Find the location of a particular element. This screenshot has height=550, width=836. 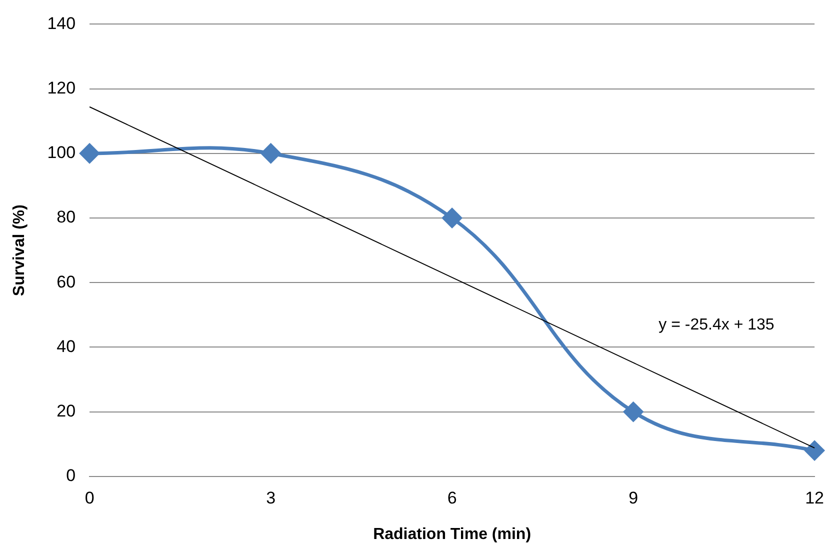

x-tick-label: 9 is located at coordinates (633, 498).